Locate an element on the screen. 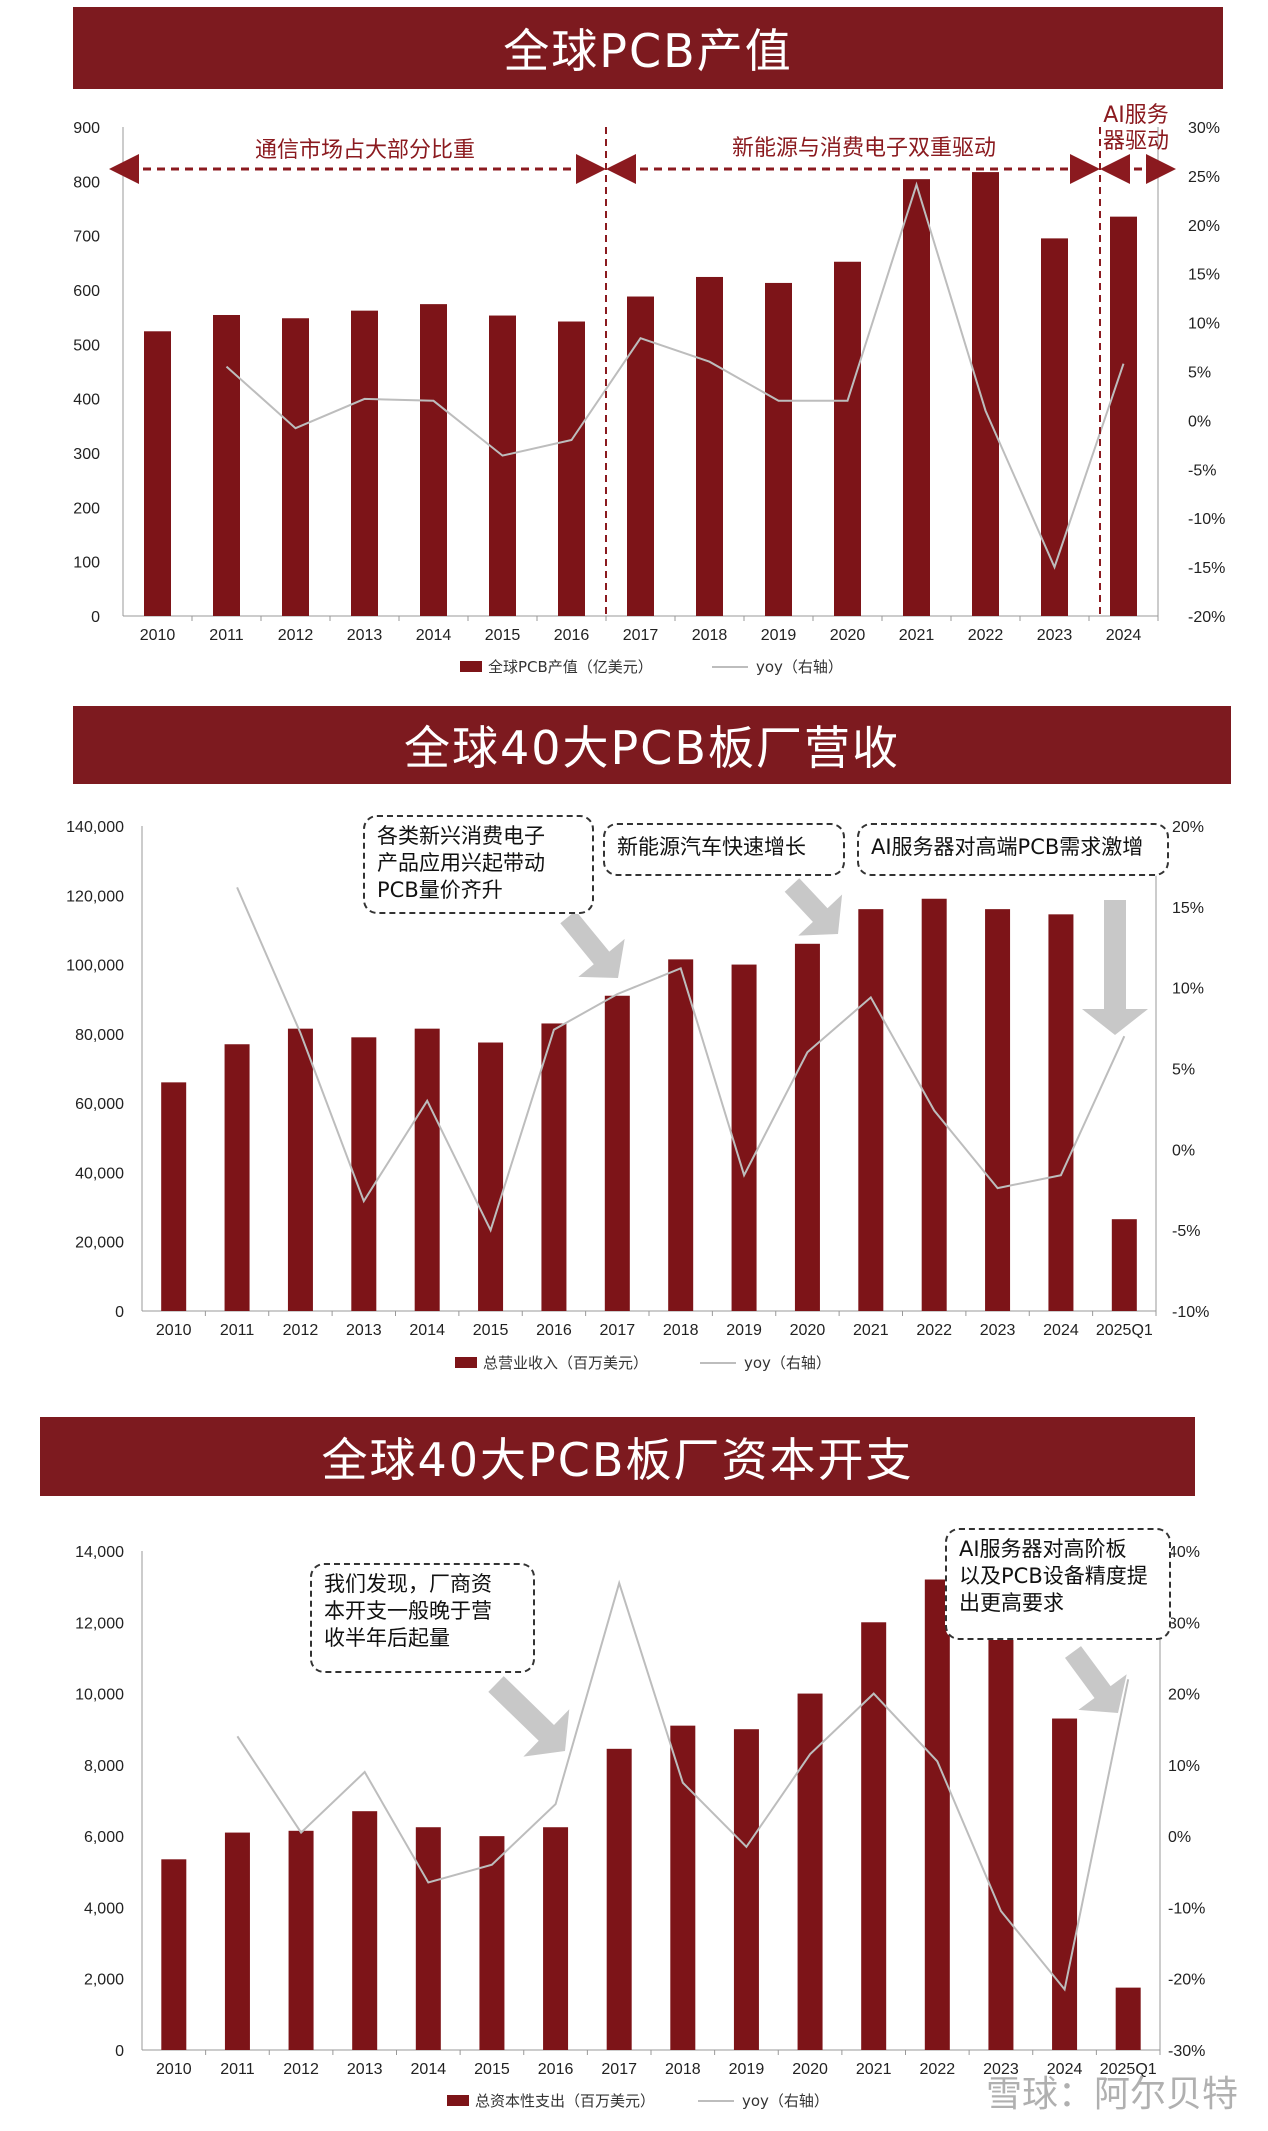 The height and width of the screenshot is (2131, 1268). y-tick-label-left: 300 is located at coordinates (86, 454).